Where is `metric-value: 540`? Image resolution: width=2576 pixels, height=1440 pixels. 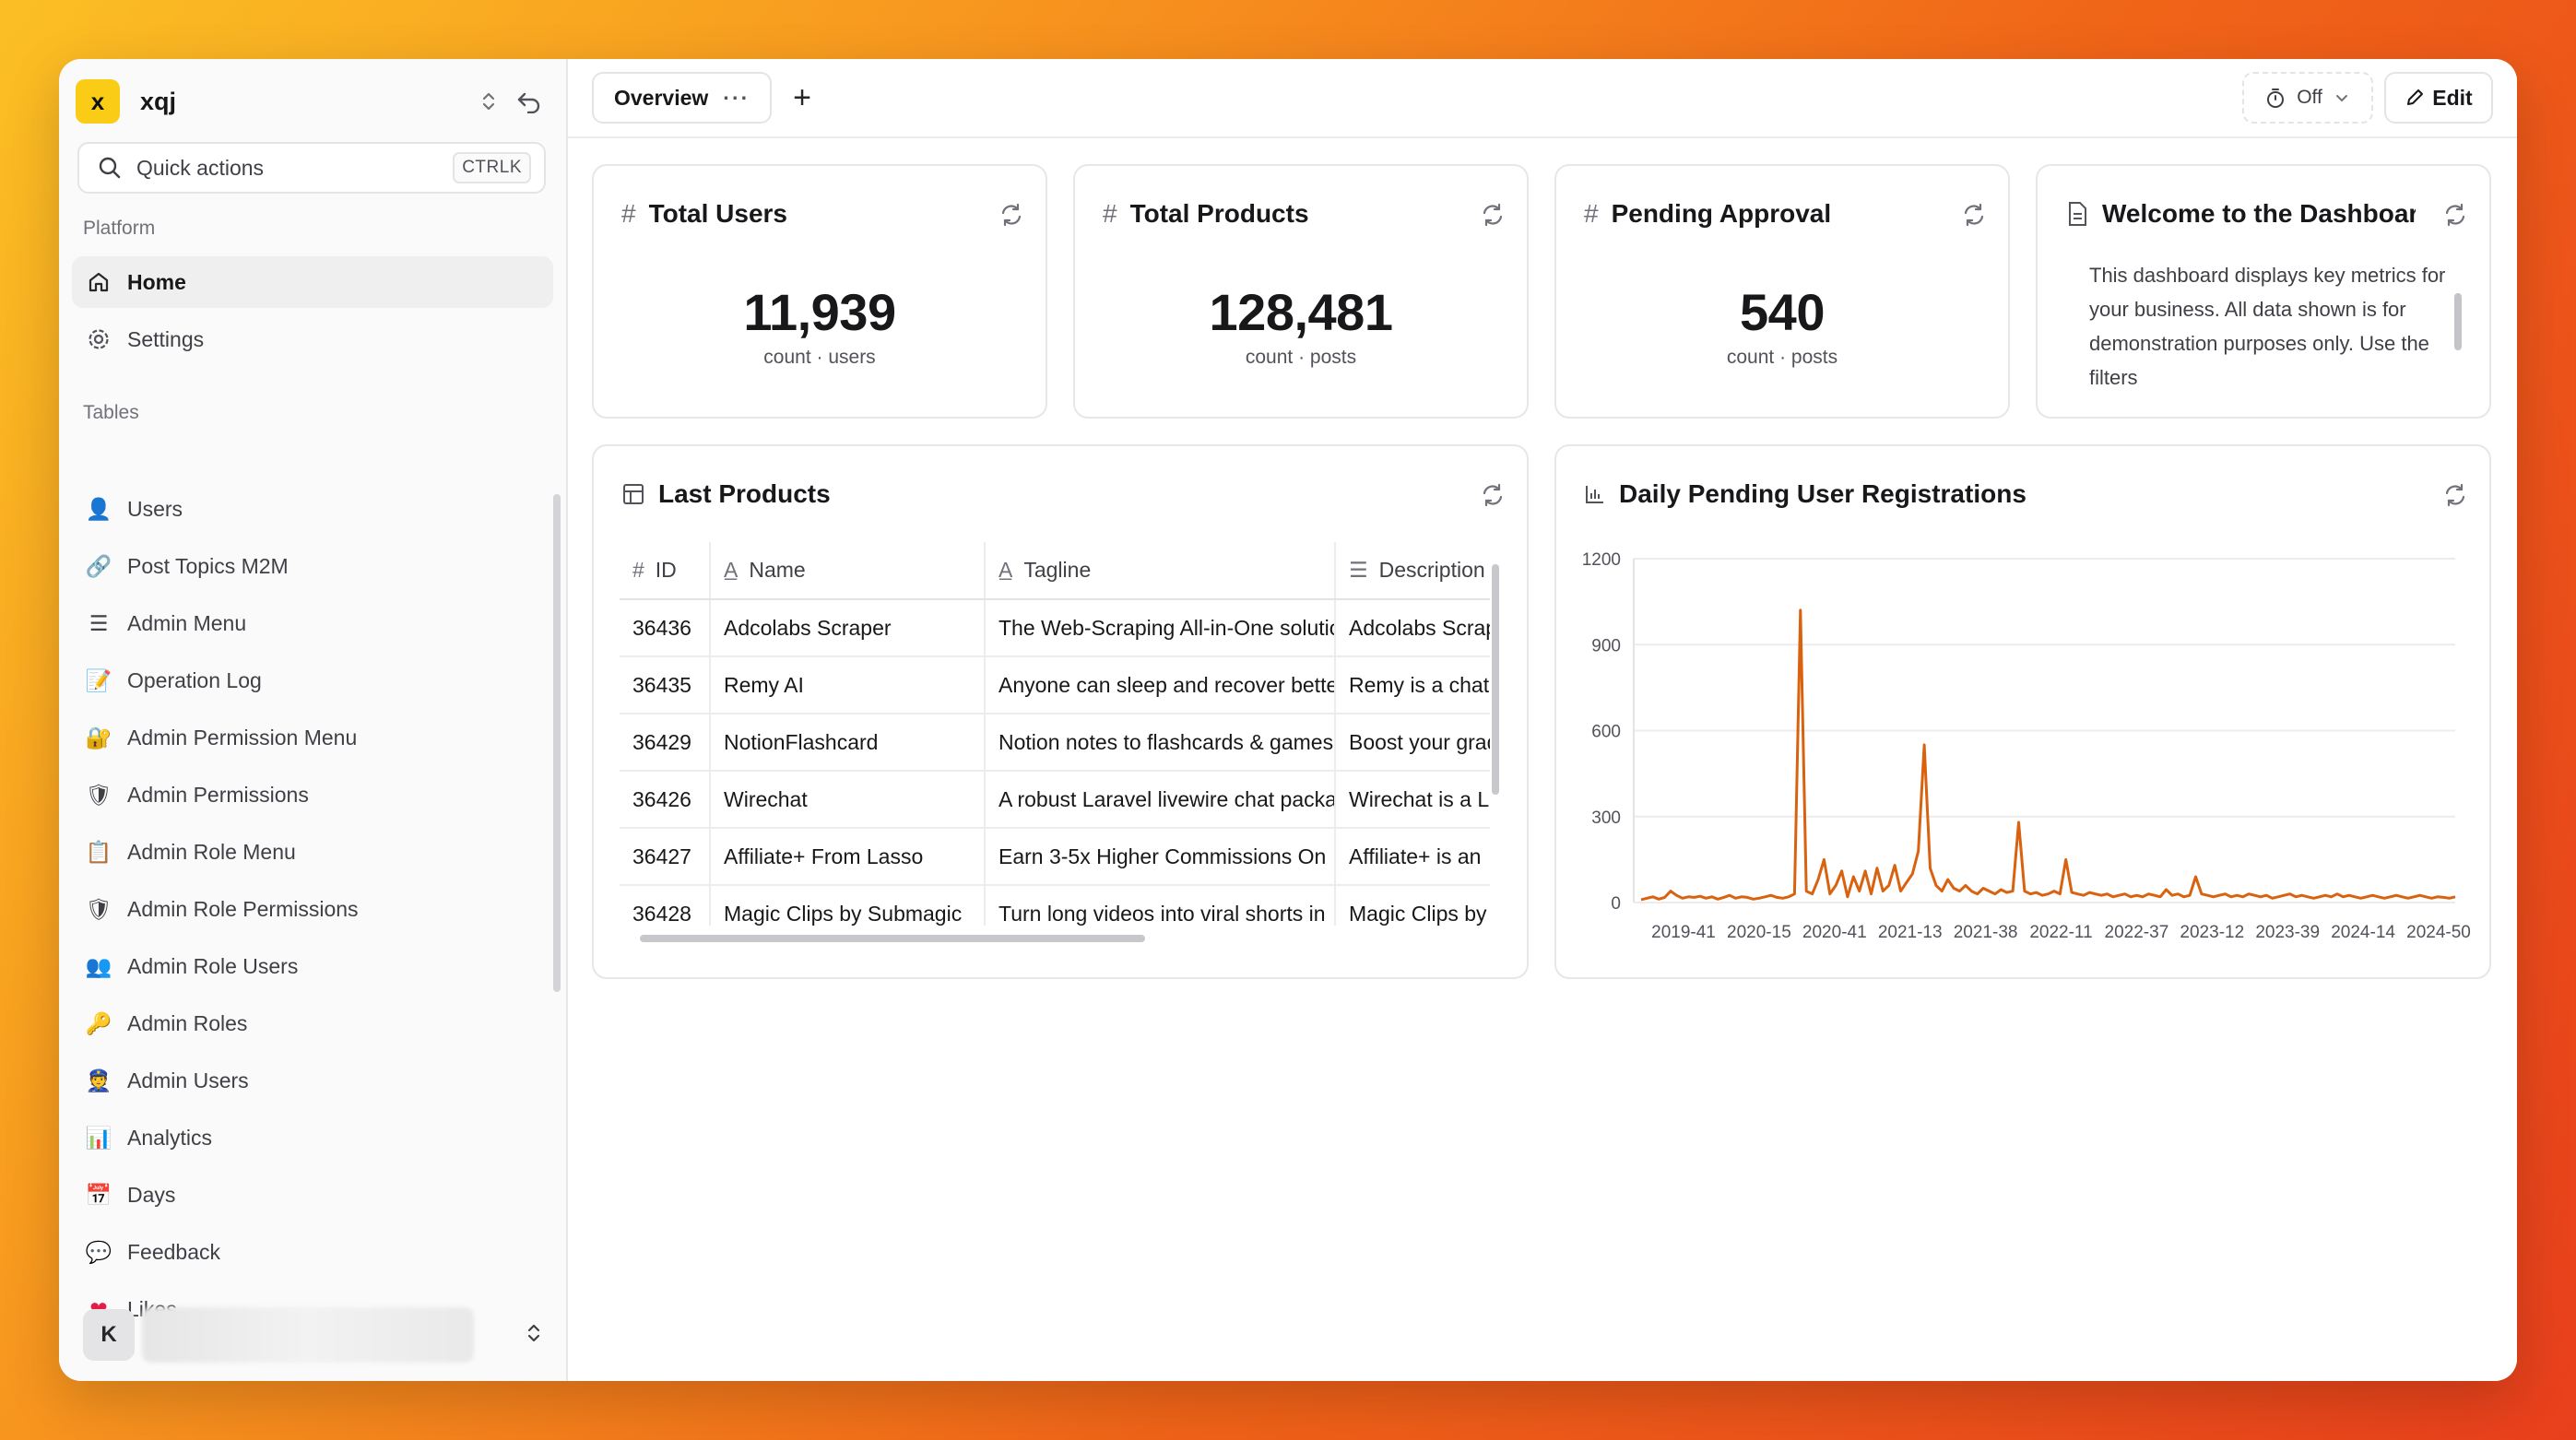
metric-value: 540 is located at coordinates (1782, 312).